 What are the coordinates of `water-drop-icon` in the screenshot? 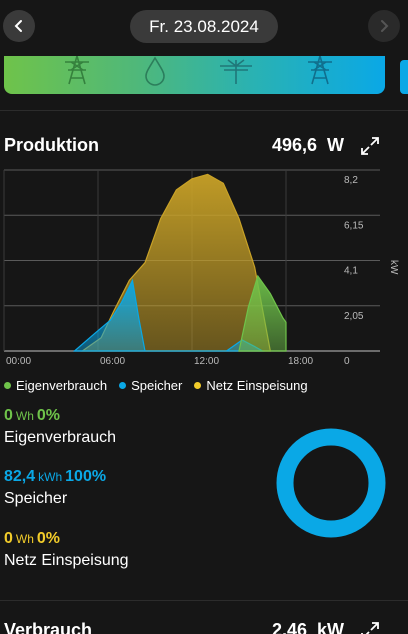 It's located at (155, 71).